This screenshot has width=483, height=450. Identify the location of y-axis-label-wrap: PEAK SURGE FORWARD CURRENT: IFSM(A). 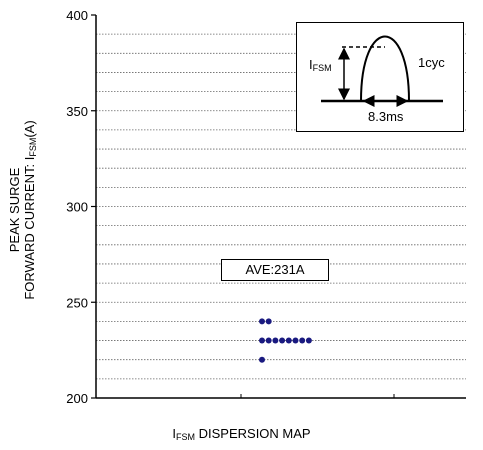
(30, 225).